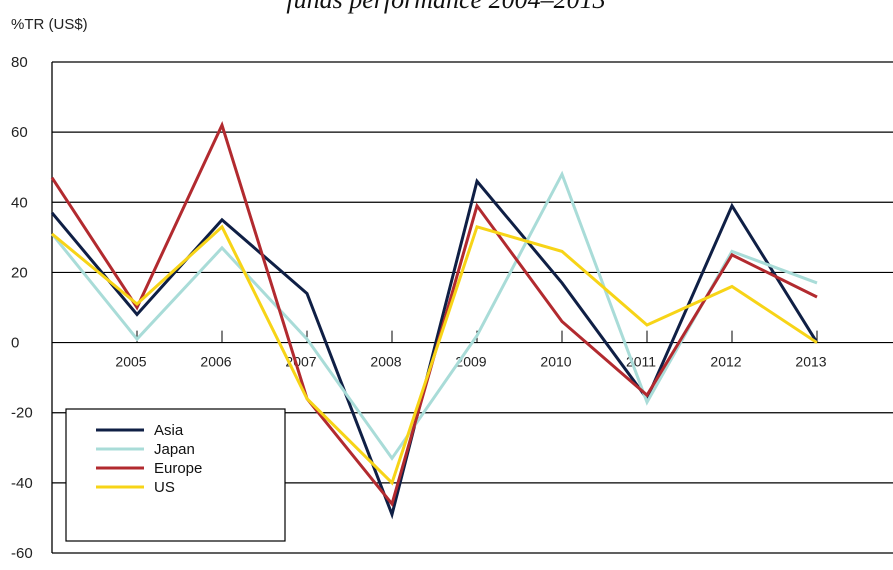 The width and height of the screenshot is (893, 570). Describe the element at coordinates (810, 362) in the screenshot. I see `x-tick-label-2013: 2013` at that location.